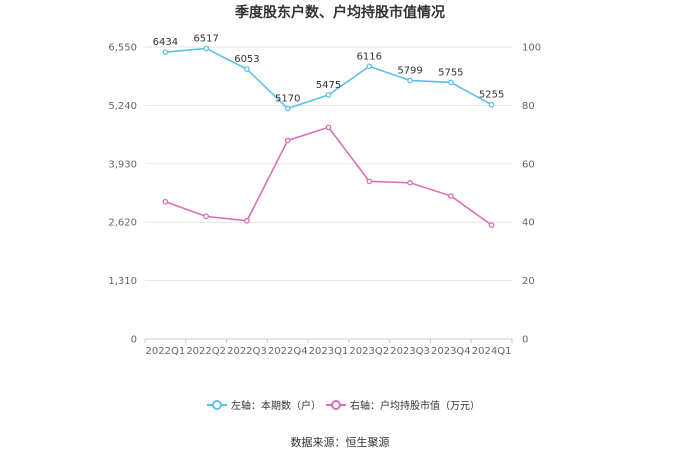 The height and width of the screenshot is (460, 680). Describe the element at coordinates (134, 340) in the screenshot. I see `left-axis-tick-label: 0` at that location.